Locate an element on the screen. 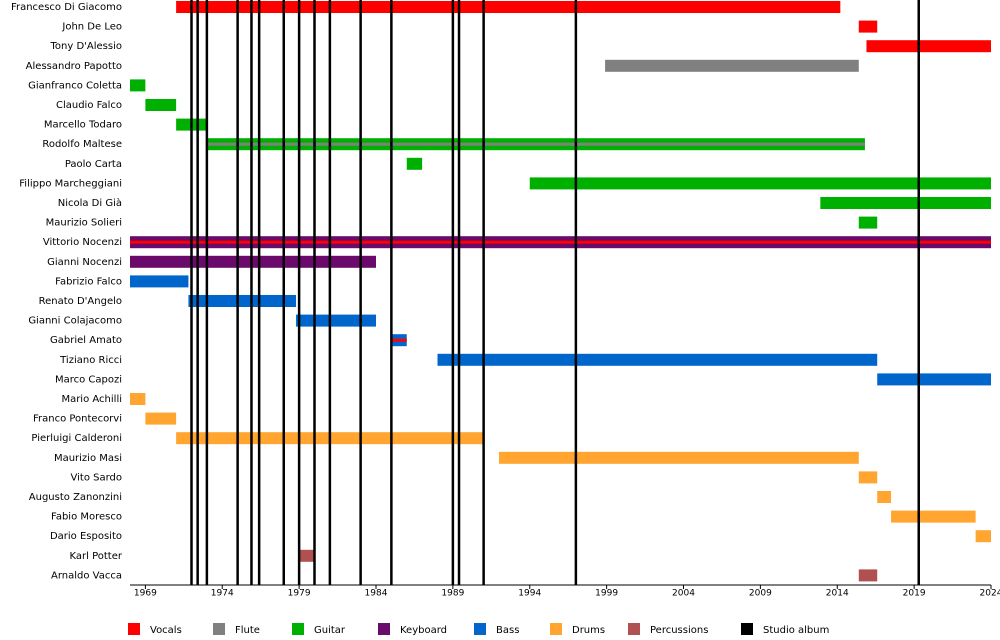  member-label: Filippo Marcheggiani is located at coordinates (70, 183).